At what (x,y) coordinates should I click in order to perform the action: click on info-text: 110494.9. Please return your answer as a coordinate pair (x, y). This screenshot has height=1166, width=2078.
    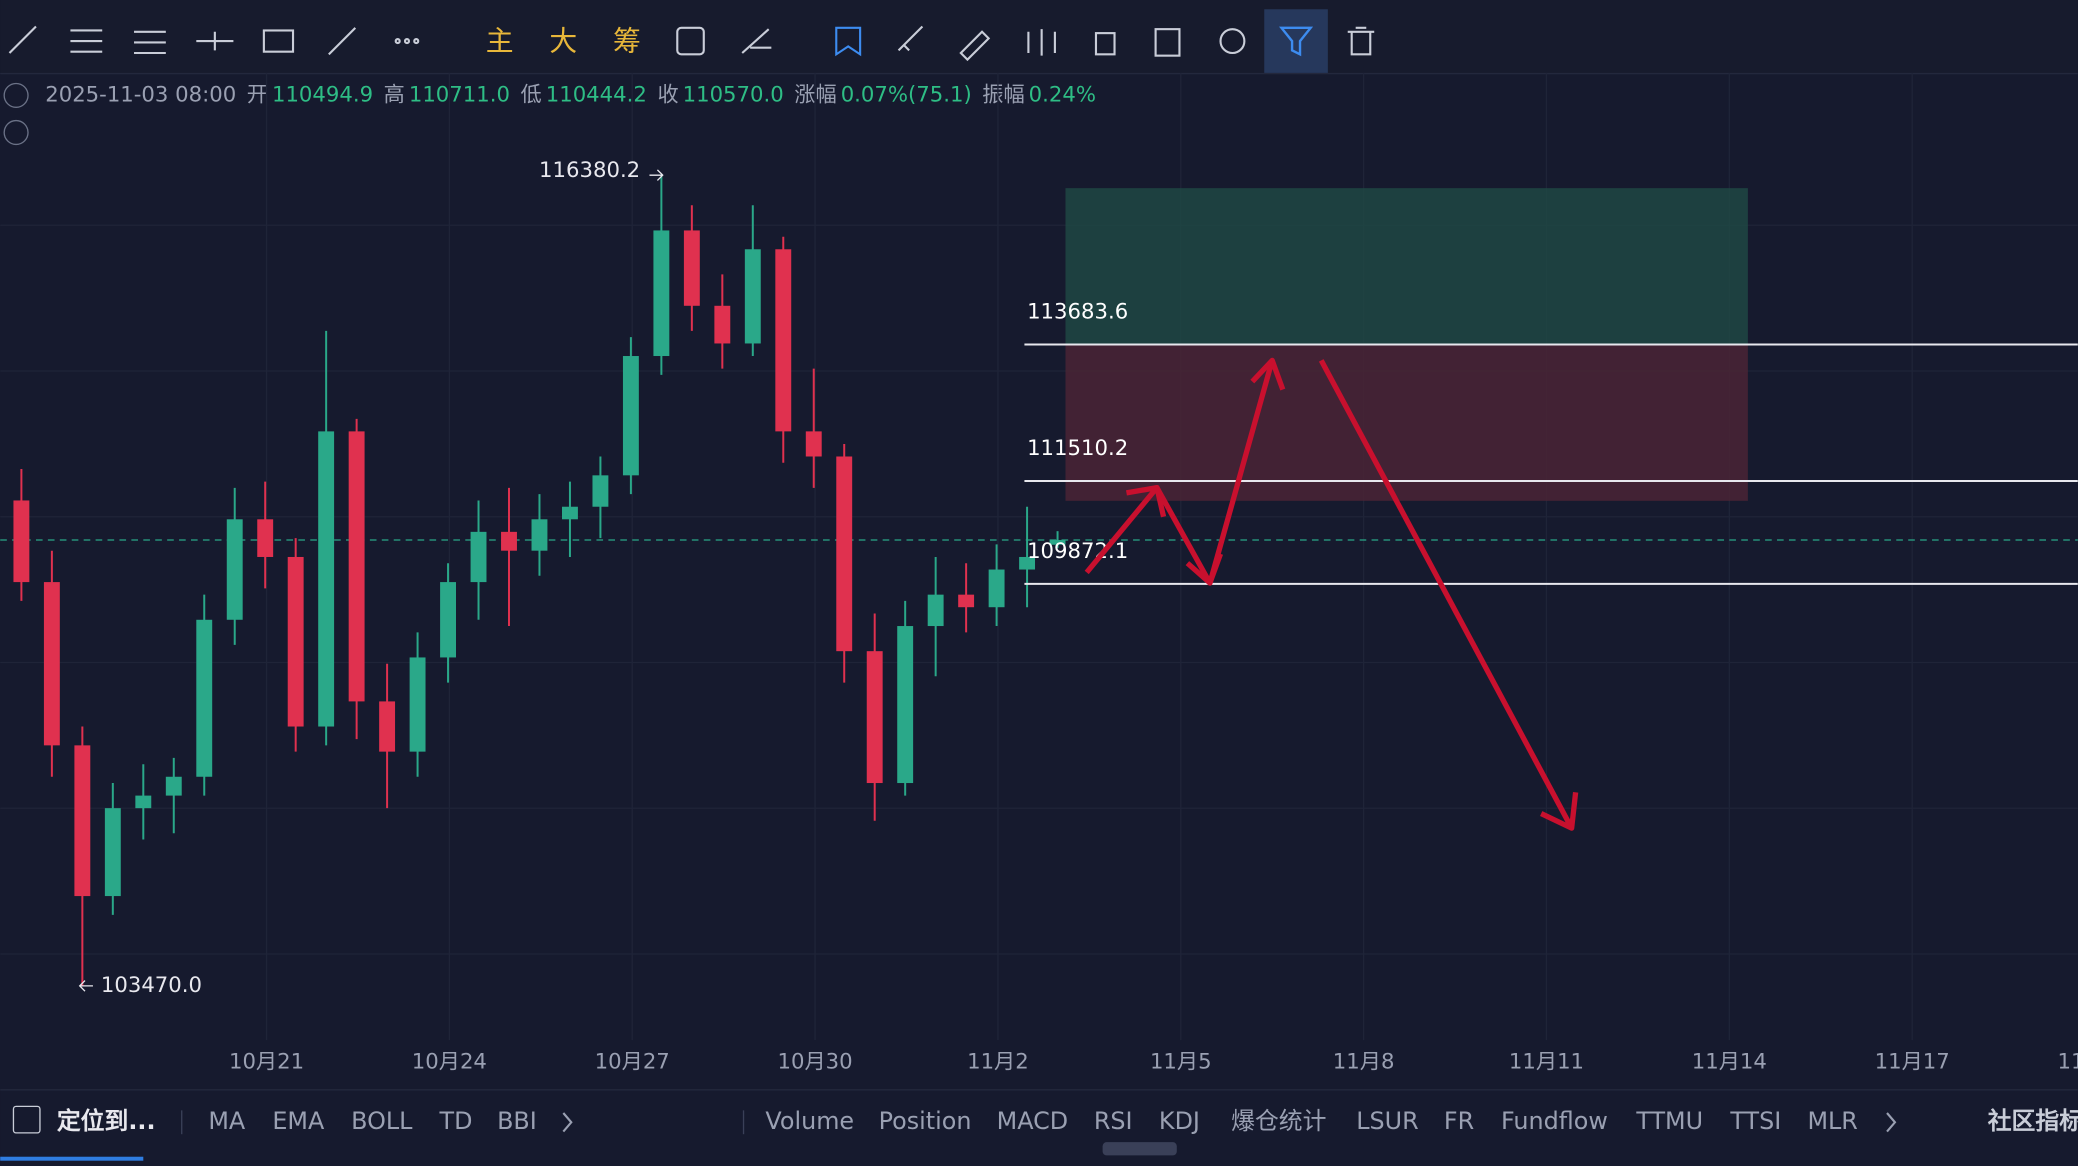
    Looking at the image, I should click on (322, 93).